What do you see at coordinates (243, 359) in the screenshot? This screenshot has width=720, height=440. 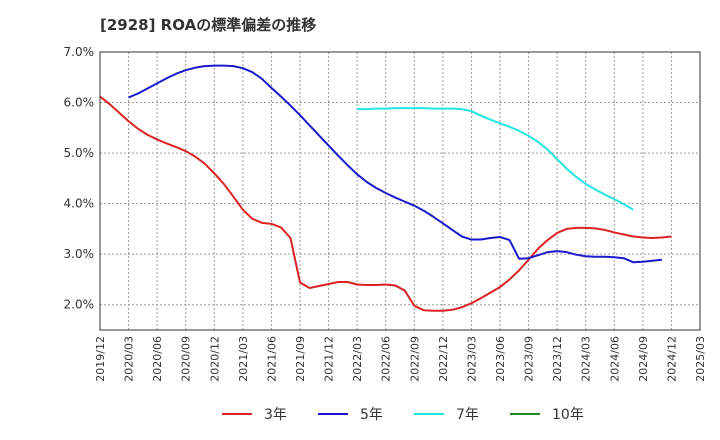 I see `x-tick-label: 2021/03` at bounding box center [243, 359].